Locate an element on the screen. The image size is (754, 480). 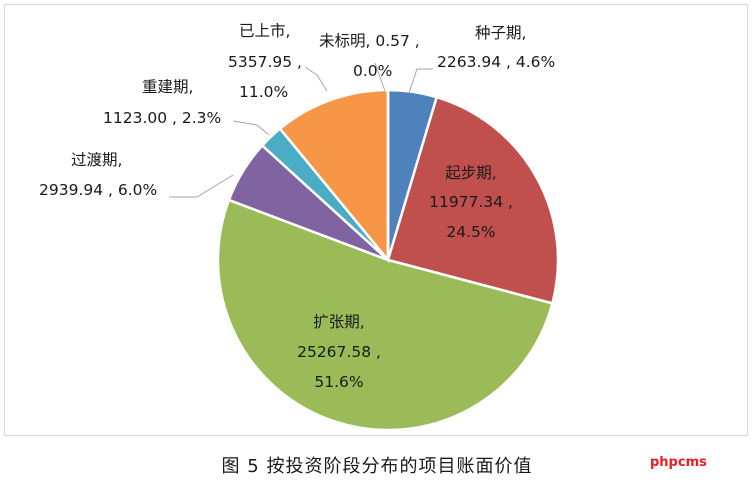
leader-line-seed is located at coordinates (420, 81).